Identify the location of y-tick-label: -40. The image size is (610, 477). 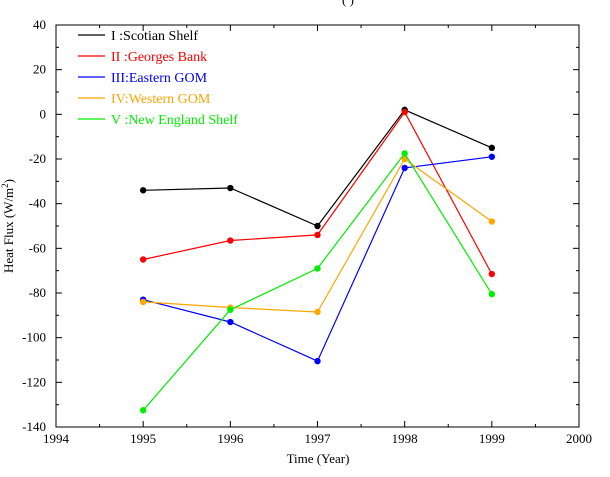
(37, 203).